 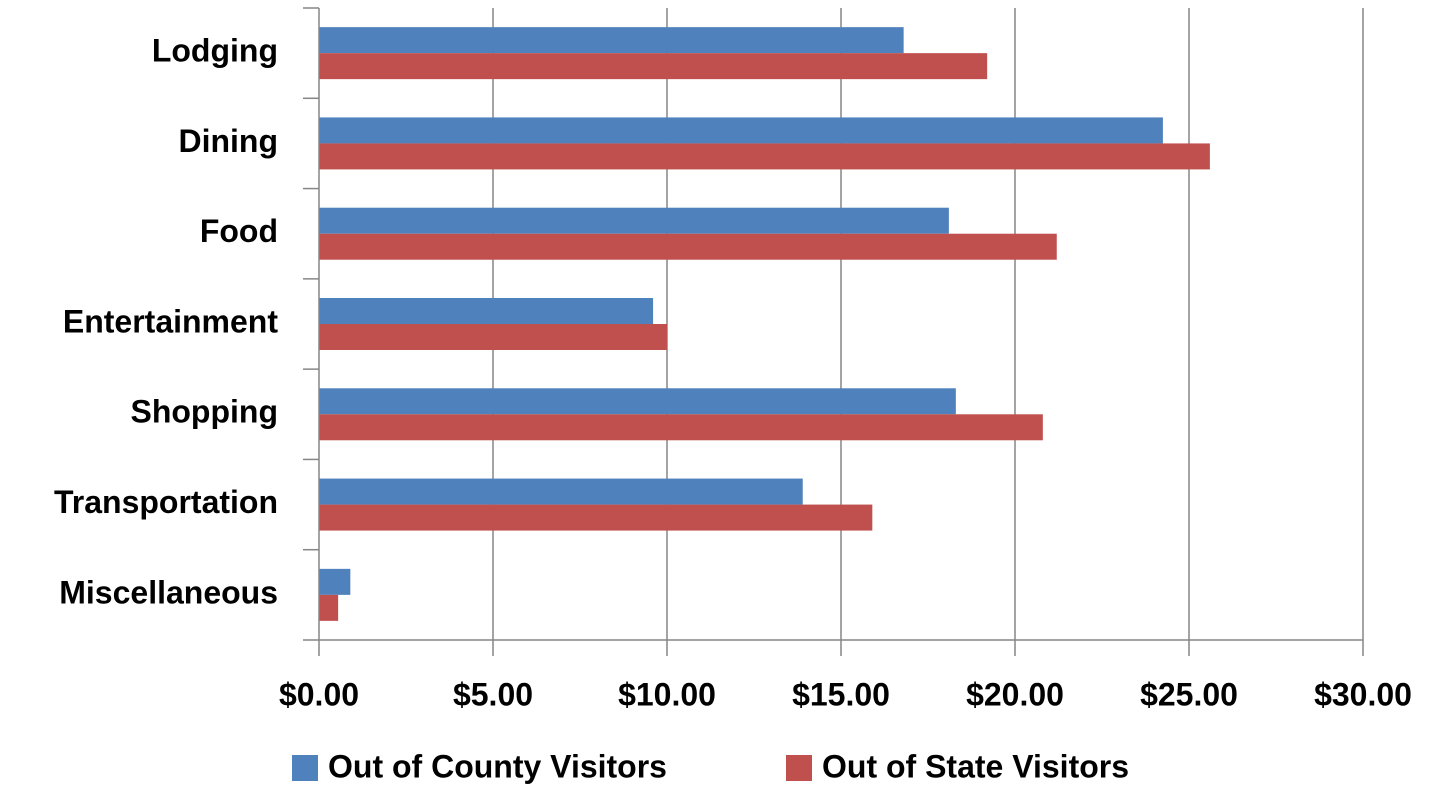 I want to click on legend-label: Out of State Visitors, so click(x=975, y=766).